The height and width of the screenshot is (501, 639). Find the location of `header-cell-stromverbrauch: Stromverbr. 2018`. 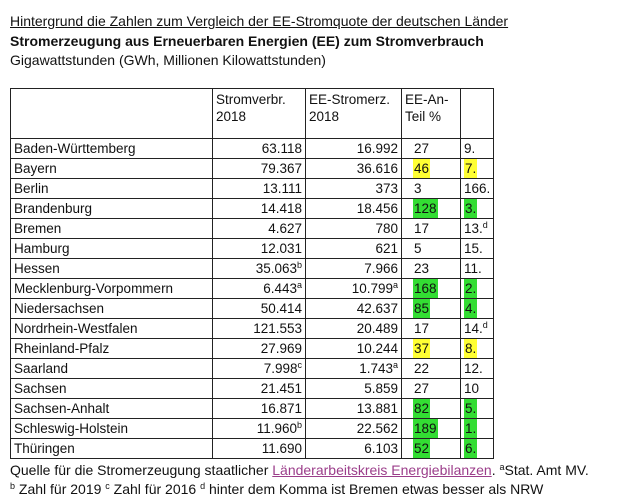

header-cell-stromverbrauch: Stromverbr. 2018 is located at coordinates (259, 113).